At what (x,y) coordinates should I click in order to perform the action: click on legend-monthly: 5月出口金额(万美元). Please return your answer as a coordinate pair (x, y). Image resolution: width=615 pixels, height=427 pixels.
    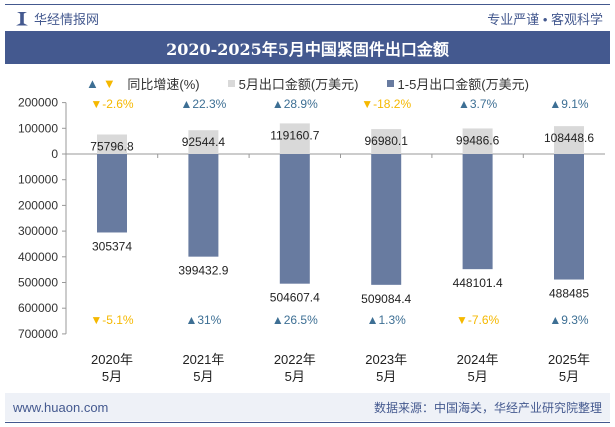
    Looking at the image, I should click on (293, 83).